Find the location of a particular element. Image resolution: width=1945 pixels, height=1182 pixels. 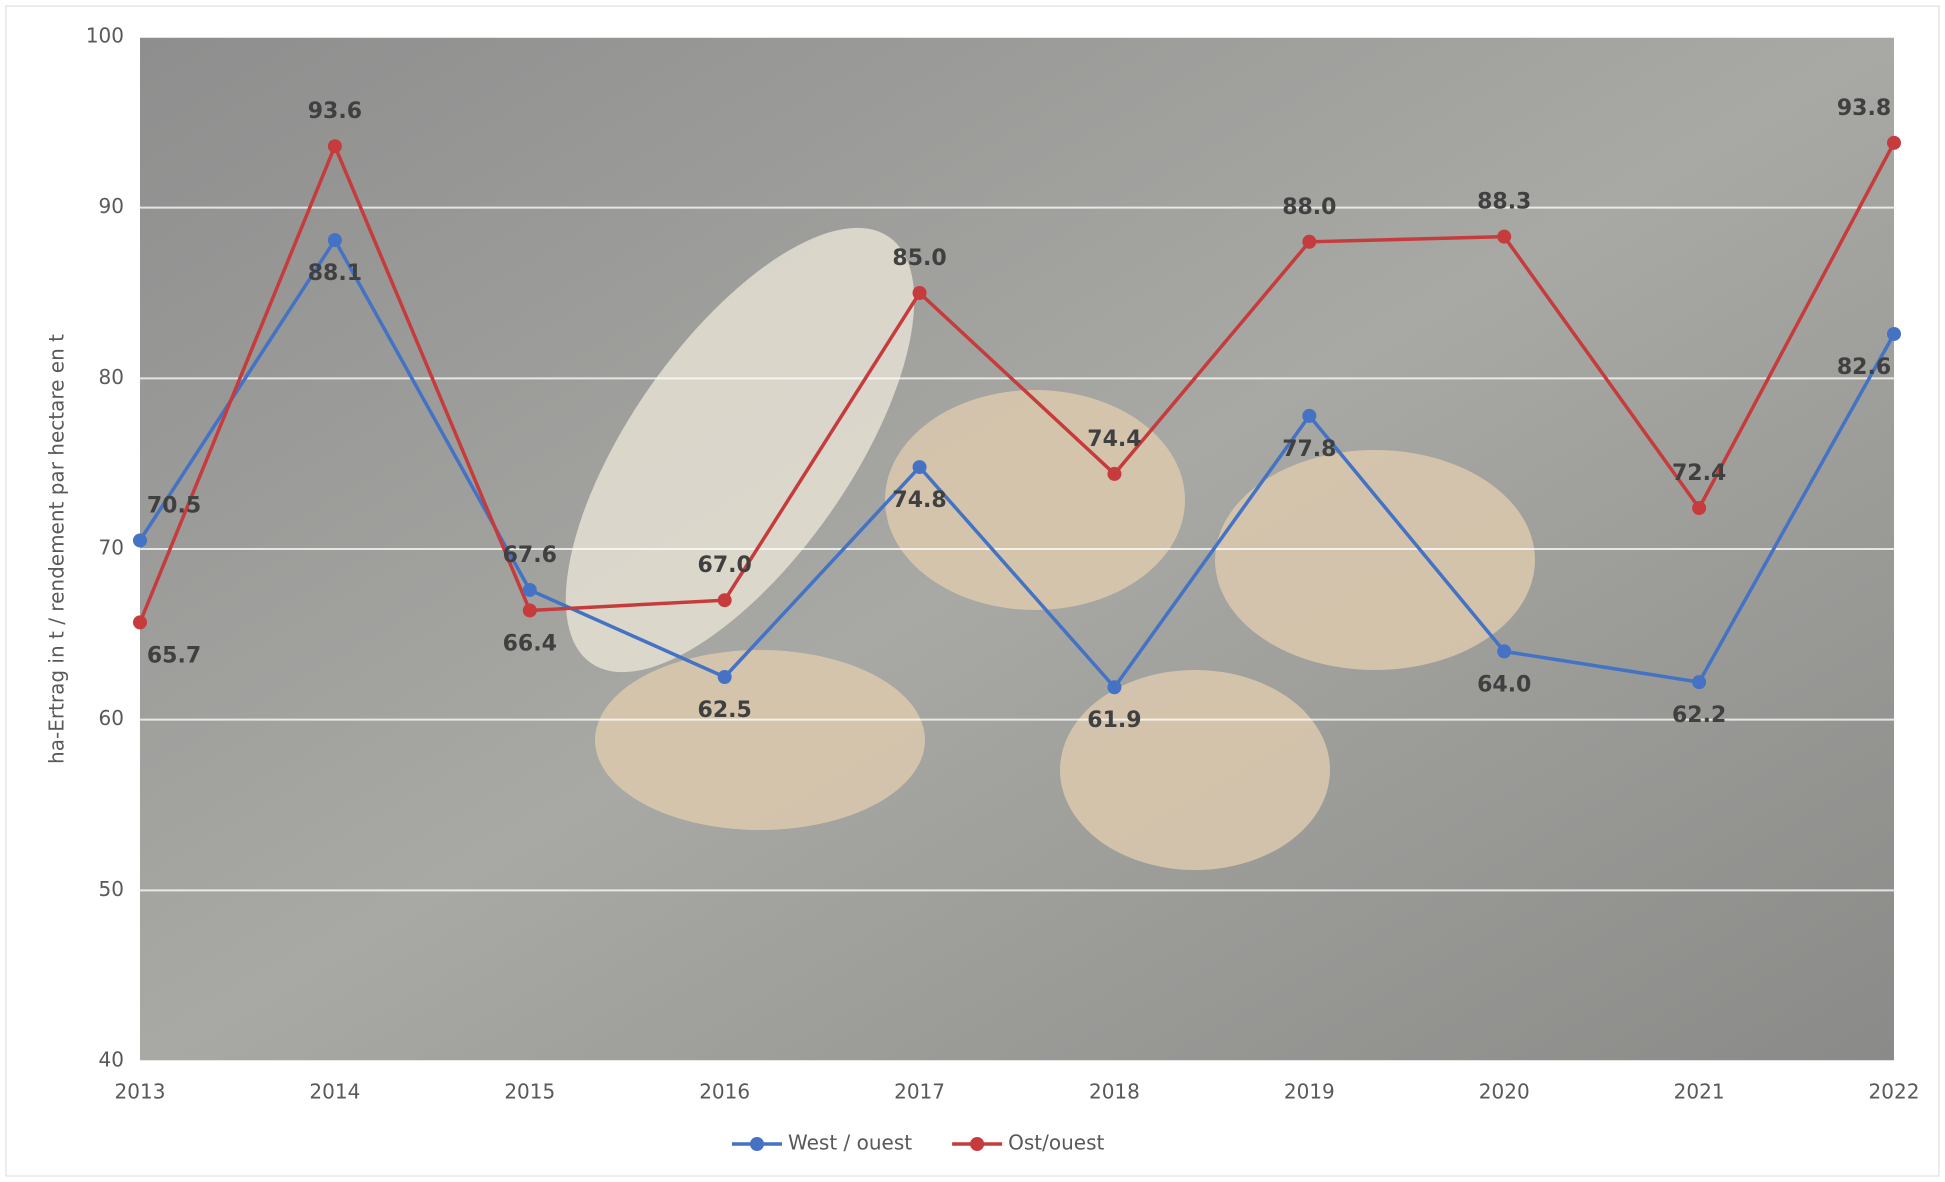

data-label: 70.5 is located at coordinates (174, 505).